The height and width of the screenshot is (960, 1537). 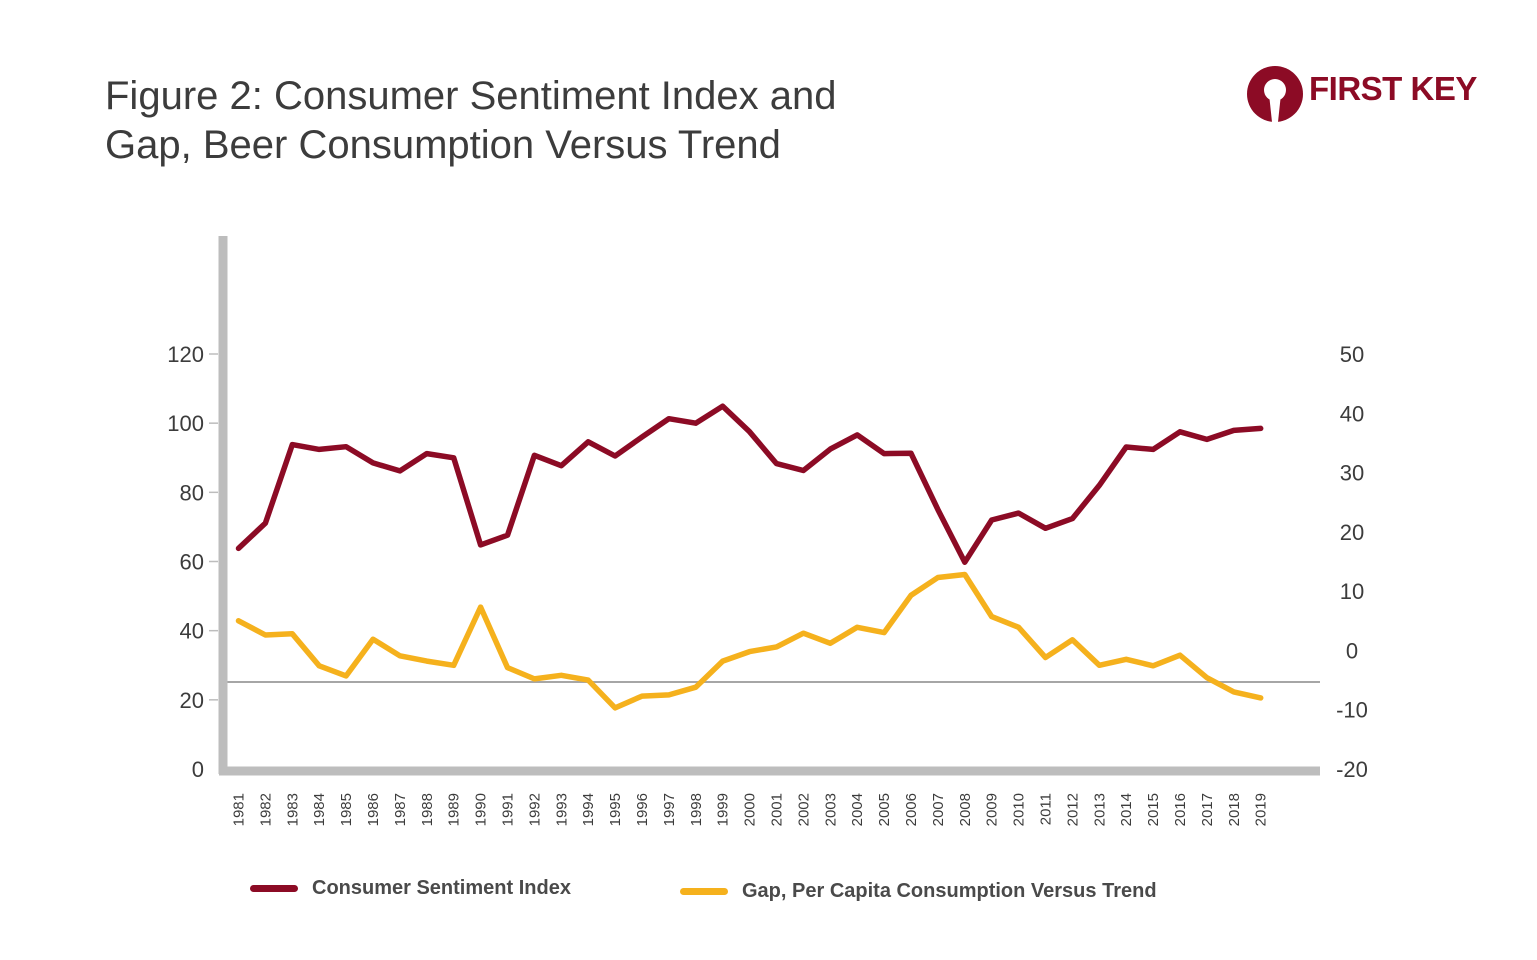 I want to click on right-tick-label: 10, so click(x=1352, y=591).